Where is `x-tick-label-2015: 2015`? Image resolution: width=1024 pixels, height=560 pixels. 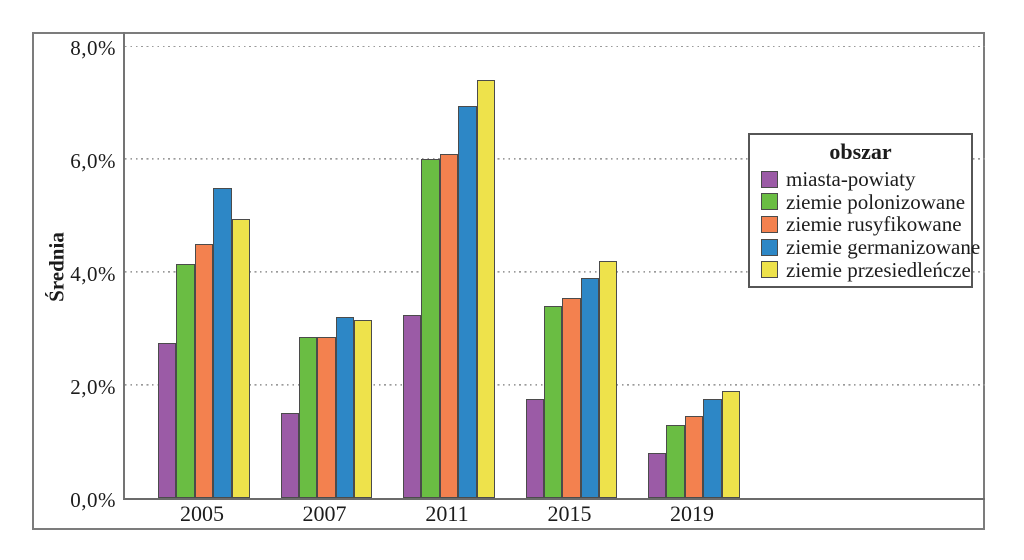 x-tick-label-2015: 2015 is located at coordinates (569, 513).